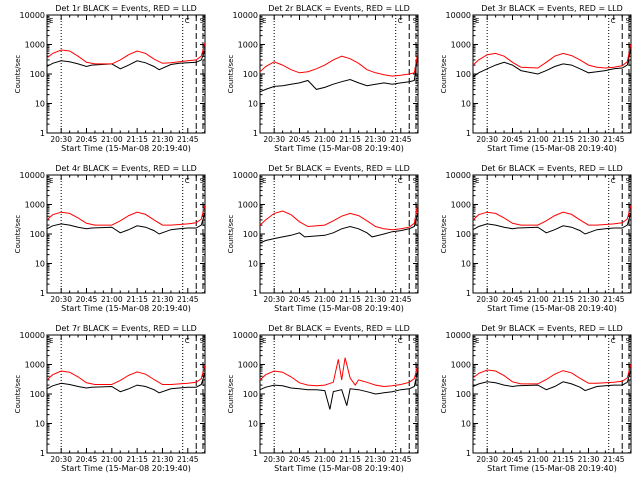 This screenshot has height=480, width=640. I want to click on chart-title: Det 8r BLACK = Events, RED = LLD, so click(339, 328).